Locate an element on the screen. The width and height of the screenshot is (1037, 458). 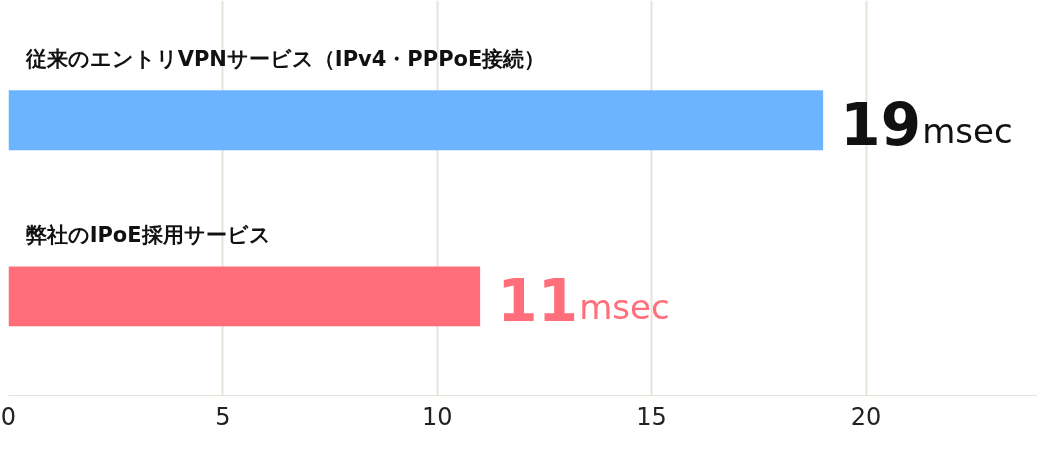
y-tick-label: 弊社のIPoE採用サービス is located at coordinates (148, 234).